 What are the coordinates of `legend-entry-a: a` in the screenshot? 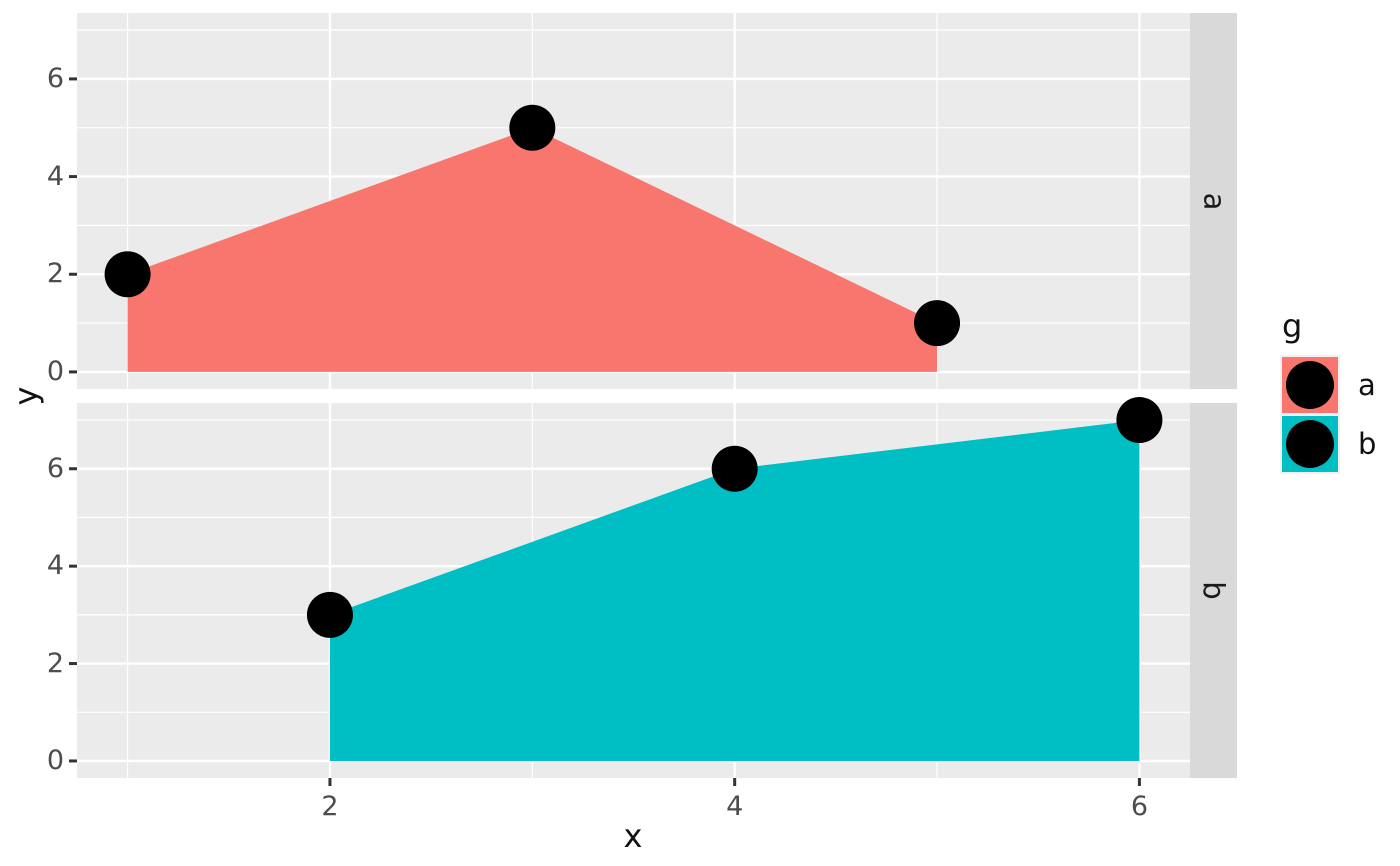 It's located at (1329, 385).